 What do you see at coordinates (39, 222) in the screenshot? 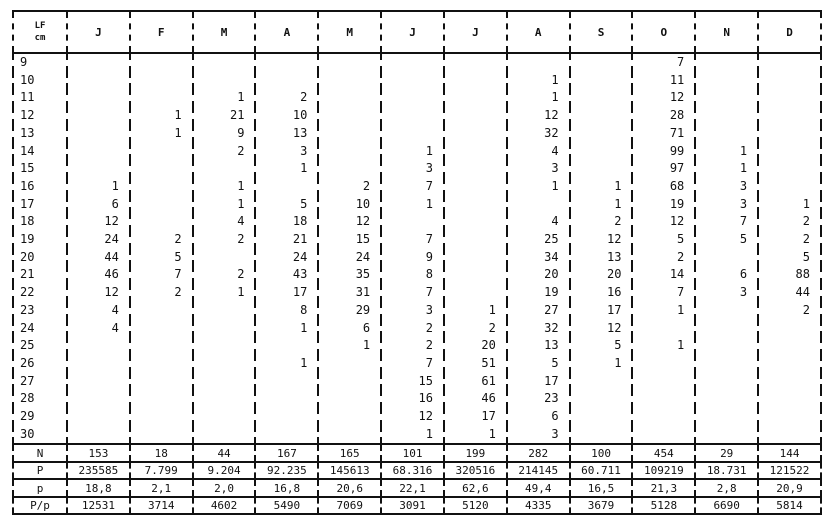
I see `length-class-cell: 18` at bounding box center [39, 222].